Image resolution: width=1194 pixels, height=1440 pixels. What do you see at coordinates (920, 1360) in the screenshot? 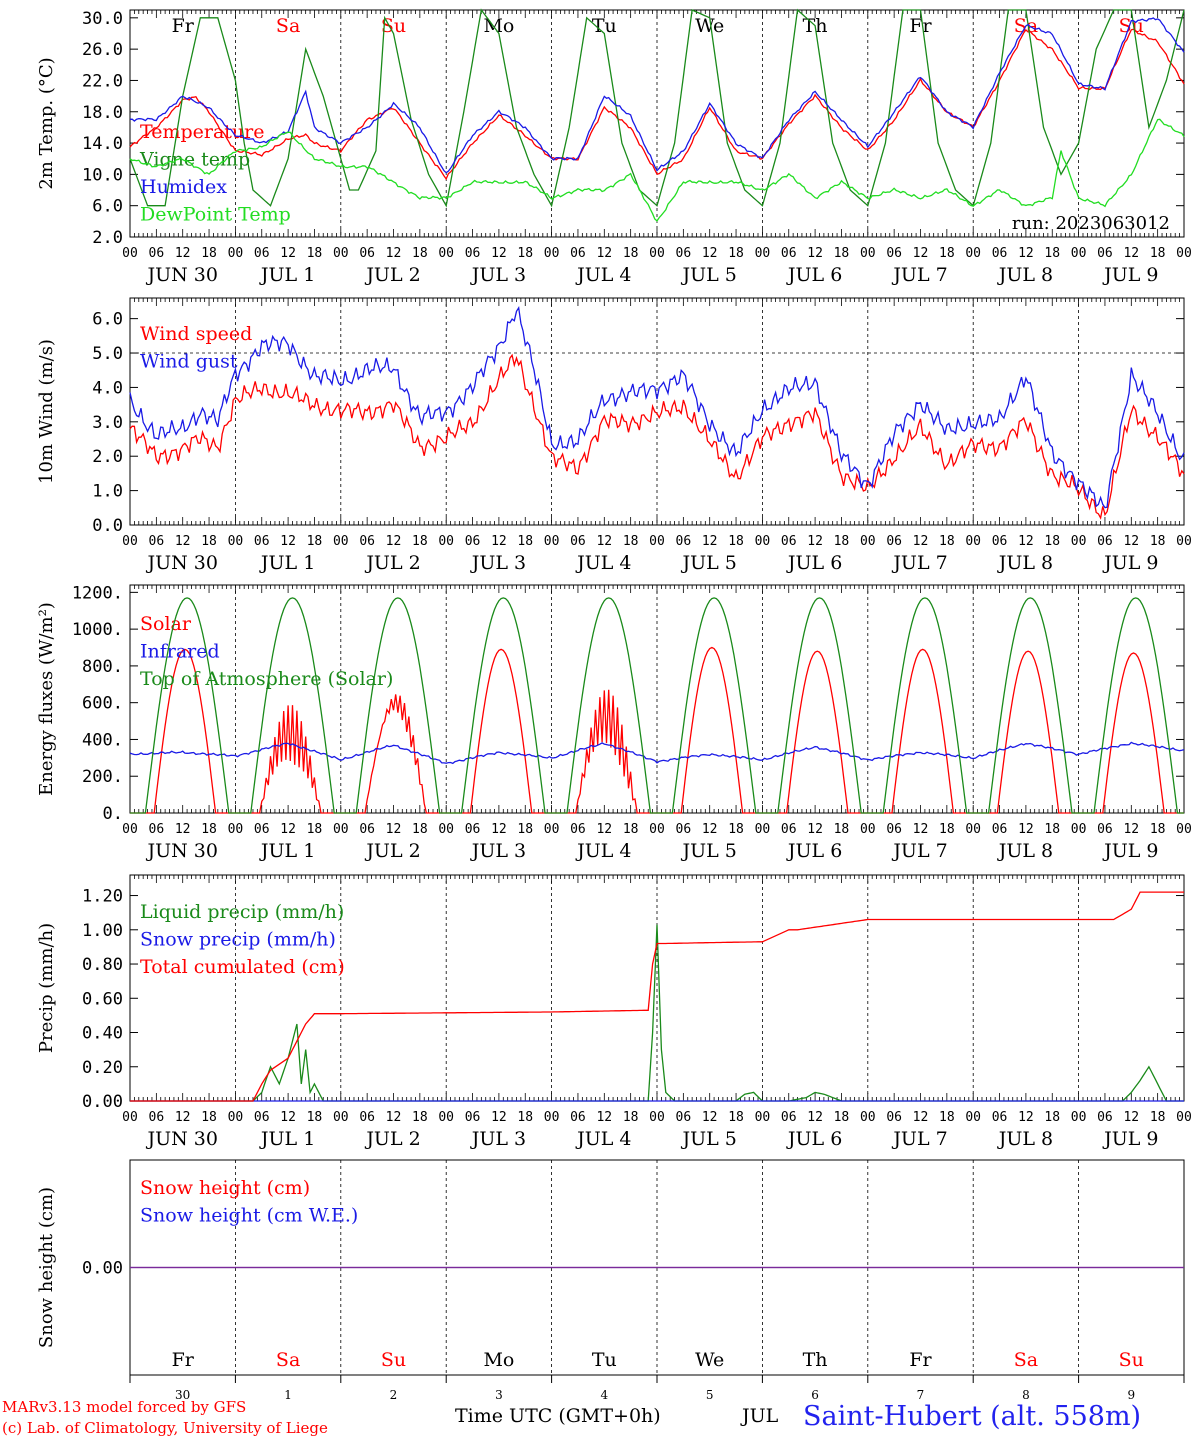
I see `weekday-label: Fr` at bounding box center [920, 1360].